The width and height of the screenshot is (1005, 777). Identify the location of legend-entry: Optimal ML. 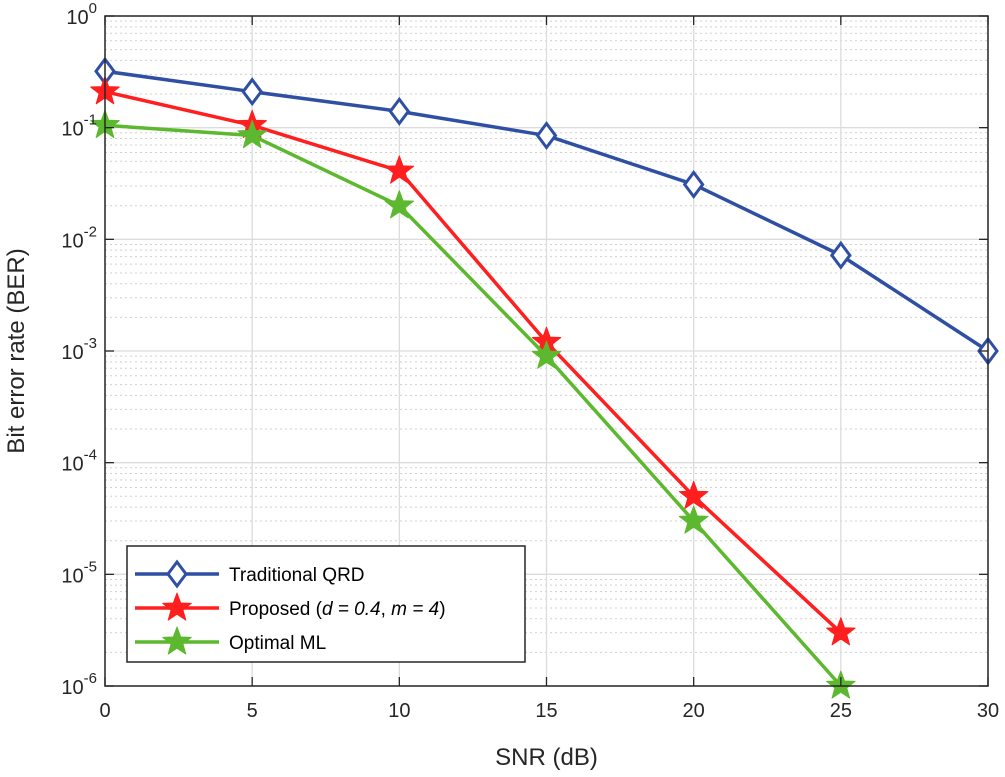
(230, 640).